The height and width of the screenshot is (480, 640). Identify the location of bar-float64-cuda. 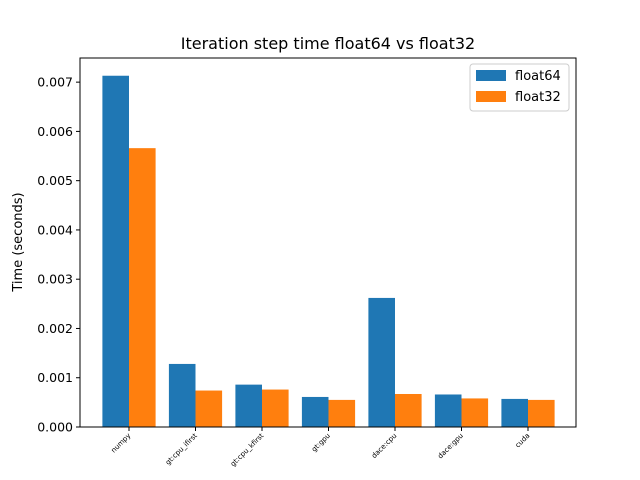
(514, 412).